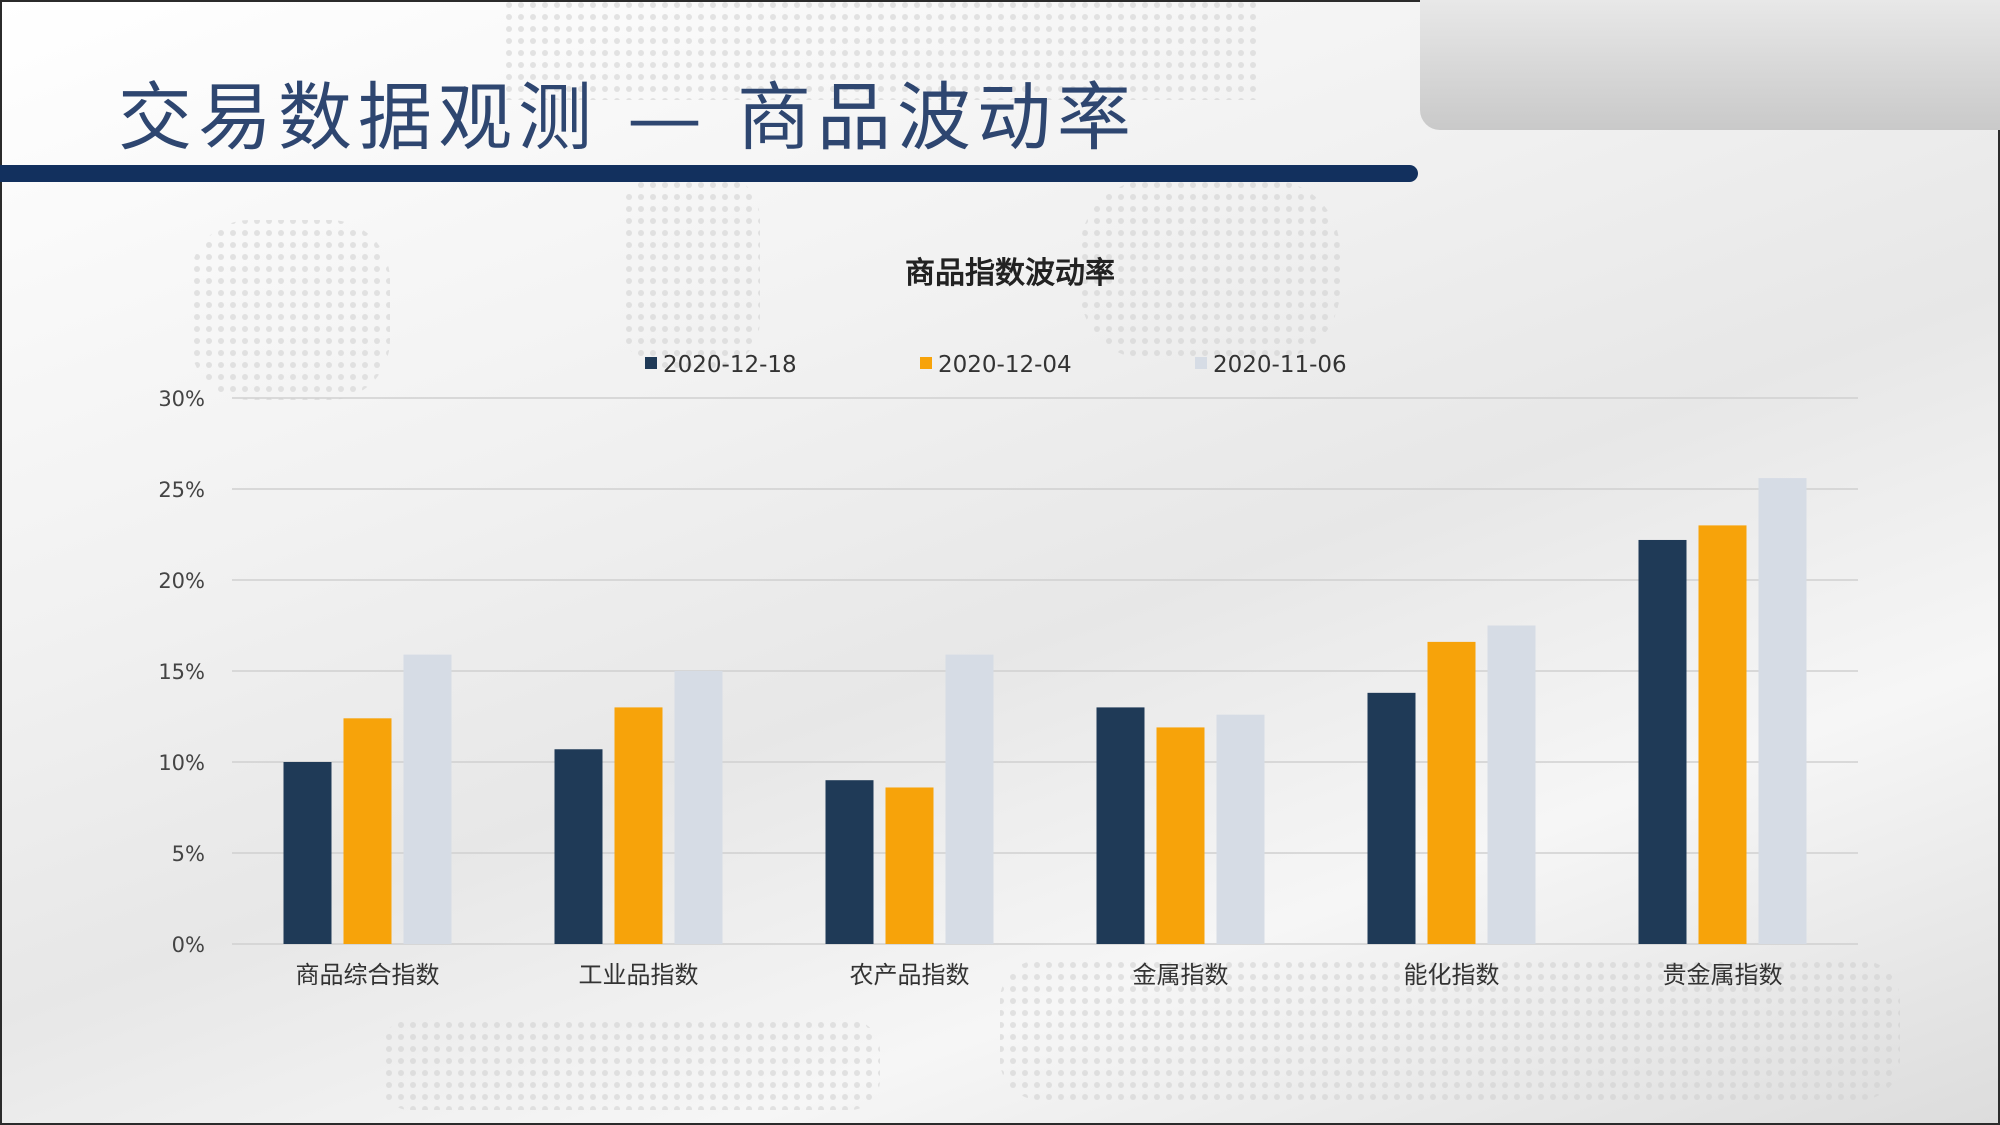 The height and width of the screenshot is (1125, 2000). Describe the element at coordinates (181, 763) in the screenshot. I see `y-tick-label: 10%` at that location.